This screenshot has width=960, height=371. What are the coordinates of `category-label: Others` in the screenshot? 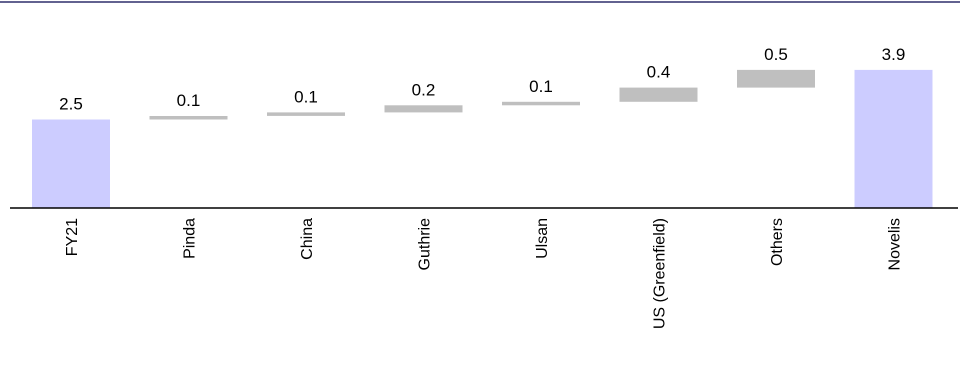 It's located at (777, 242).